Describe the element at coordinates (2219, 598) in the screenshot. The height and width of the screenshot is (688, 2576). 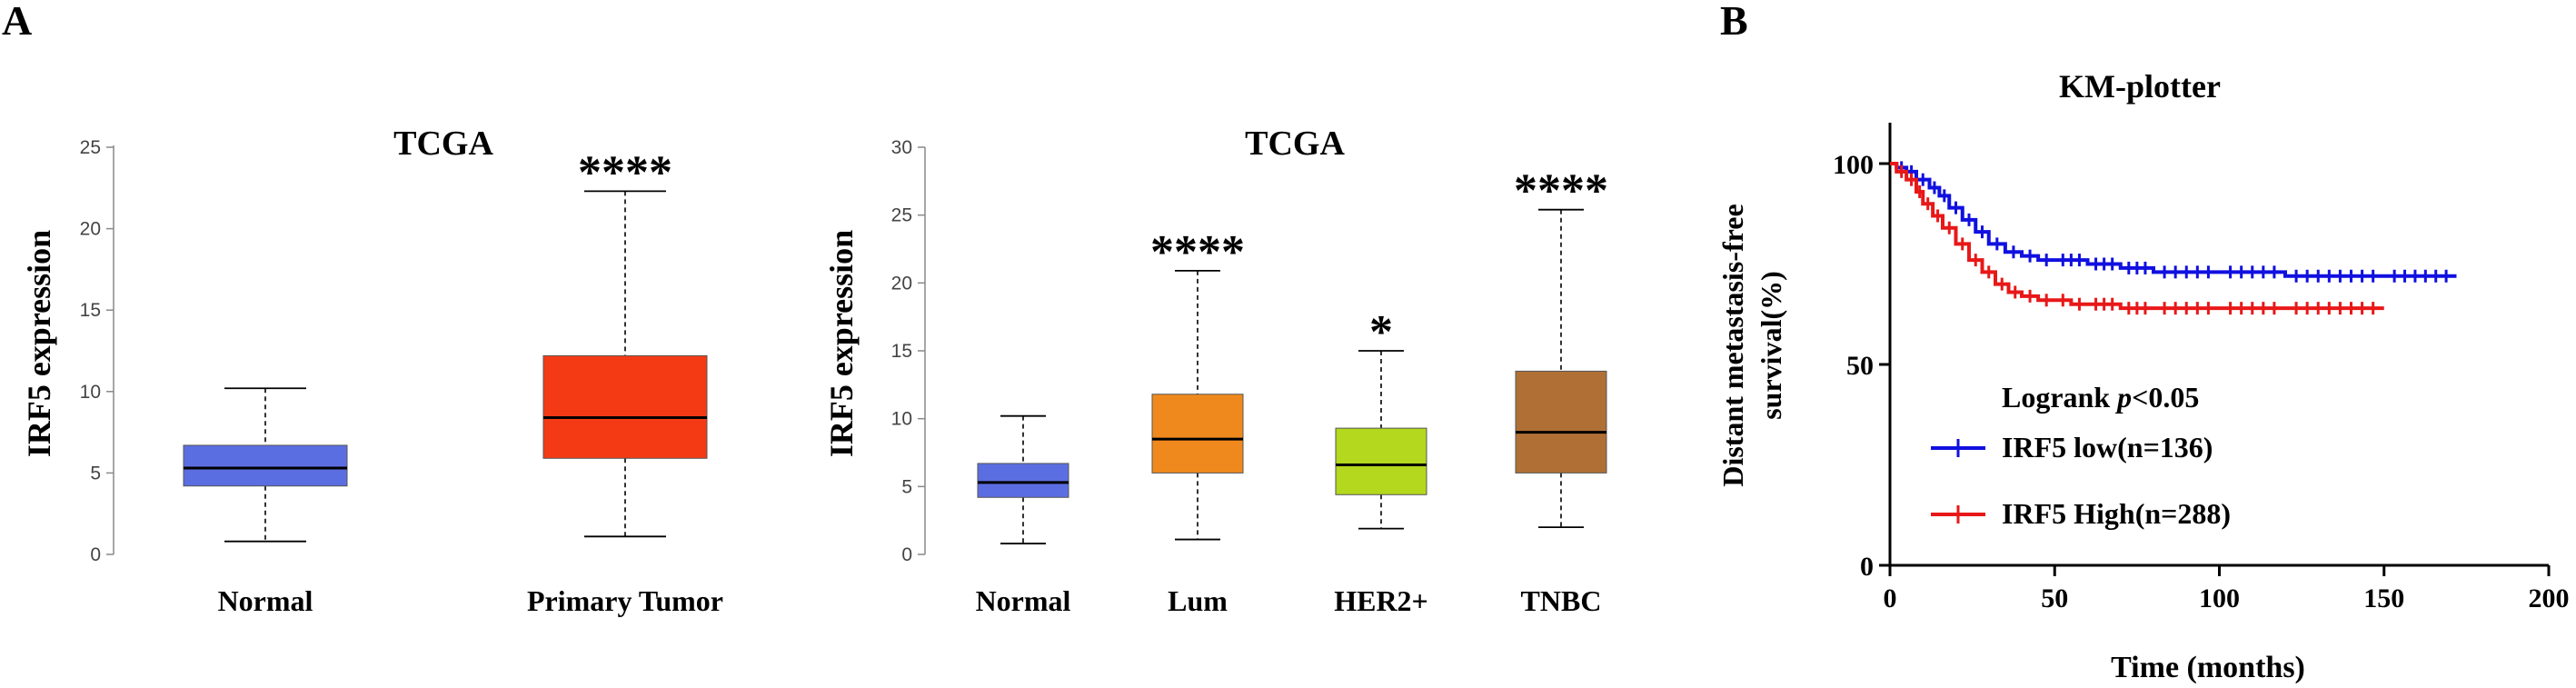
I see `km-x-tick-label: 100` at that location.